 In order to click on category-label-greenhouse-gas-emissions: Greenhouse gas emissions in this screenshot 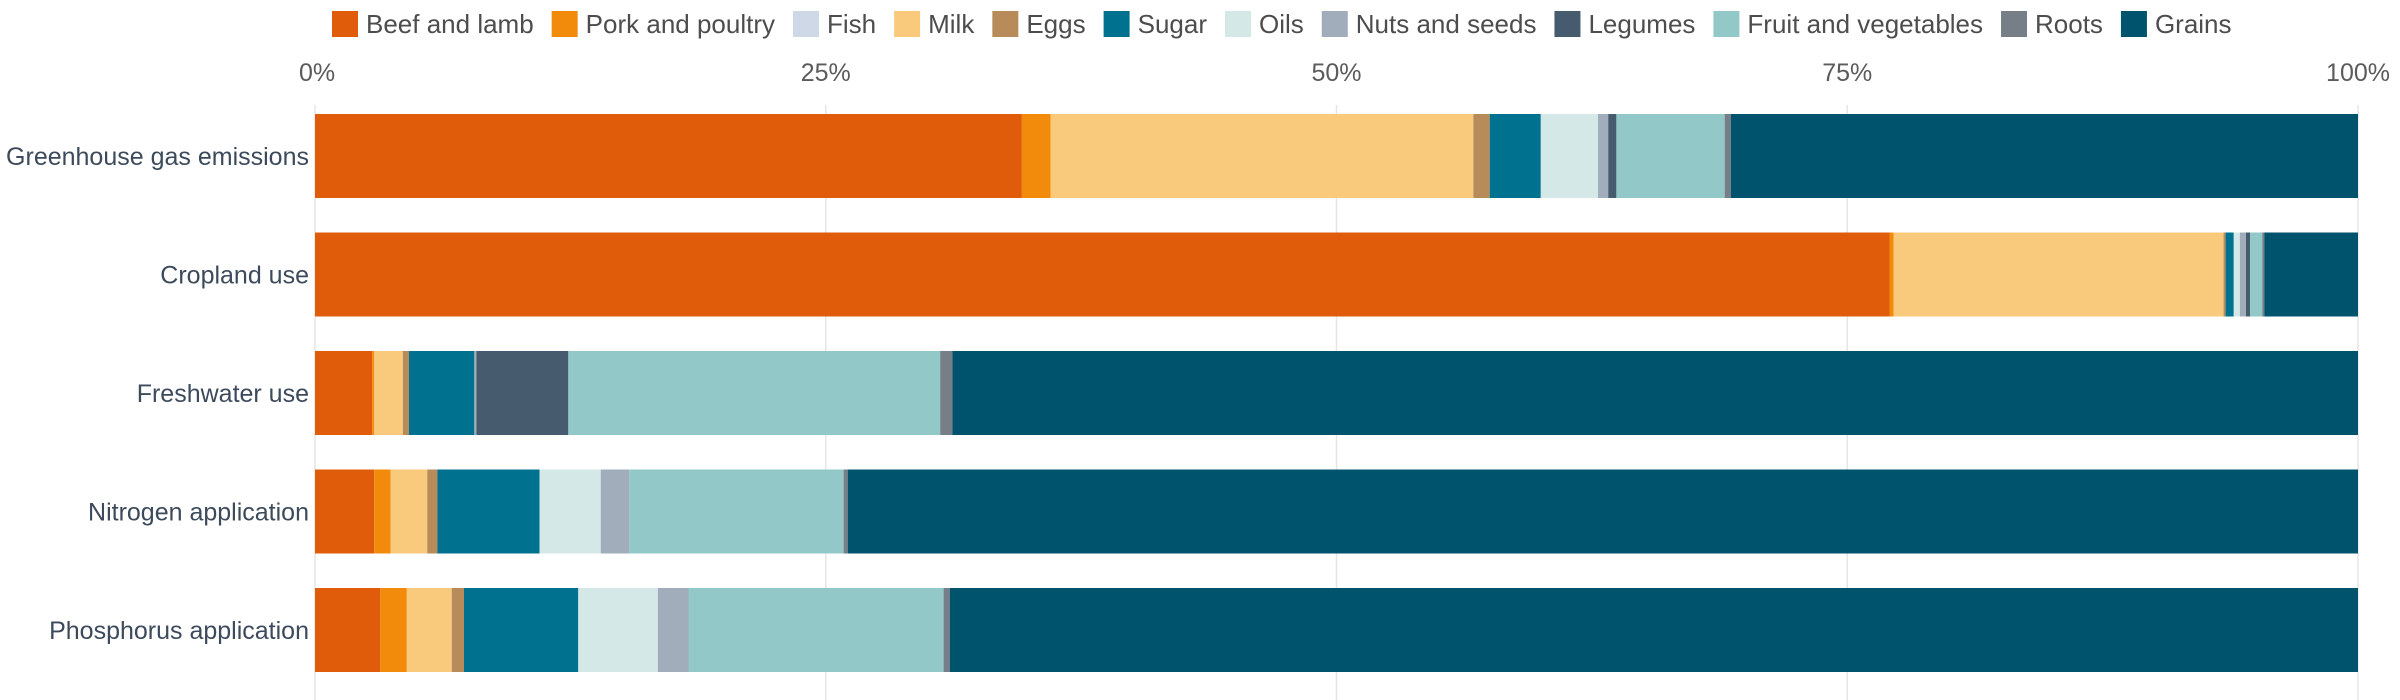, I will do `click(157, 157)`.